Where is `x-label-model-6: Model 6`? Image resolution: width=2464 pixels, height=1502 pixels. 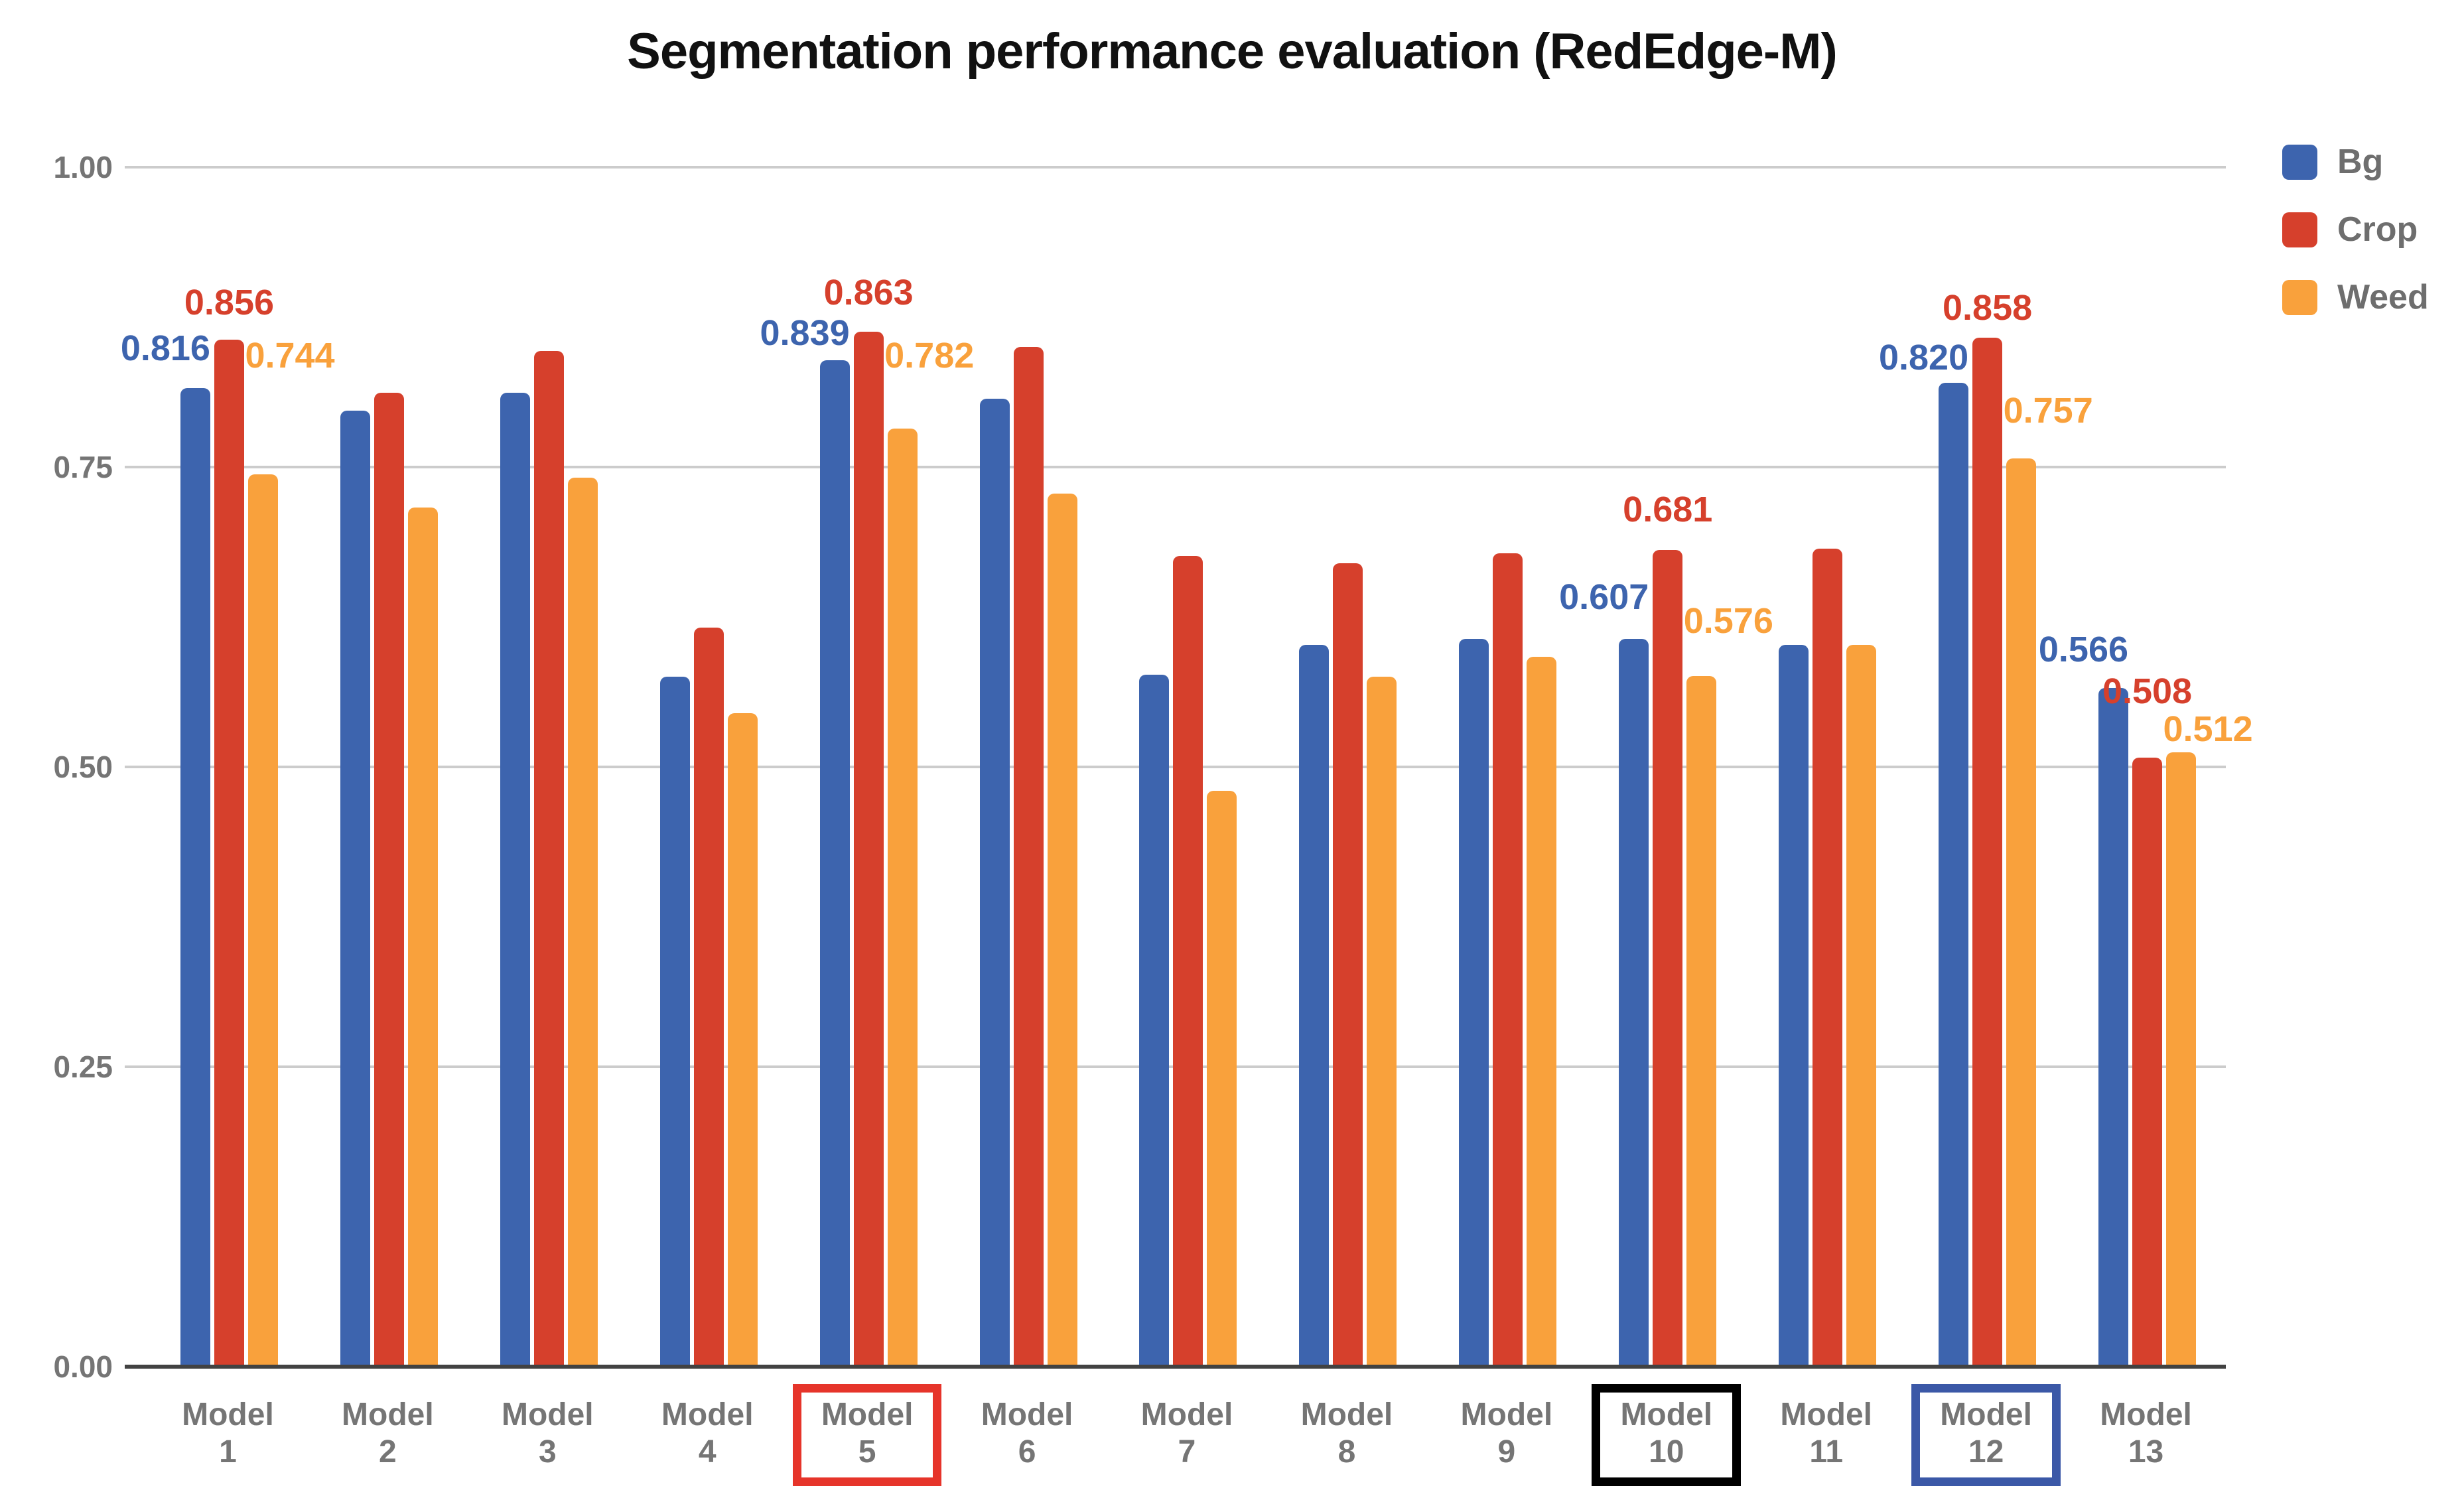 x-label-model-6: Model 6 is located at coordinates (1027, 1435).